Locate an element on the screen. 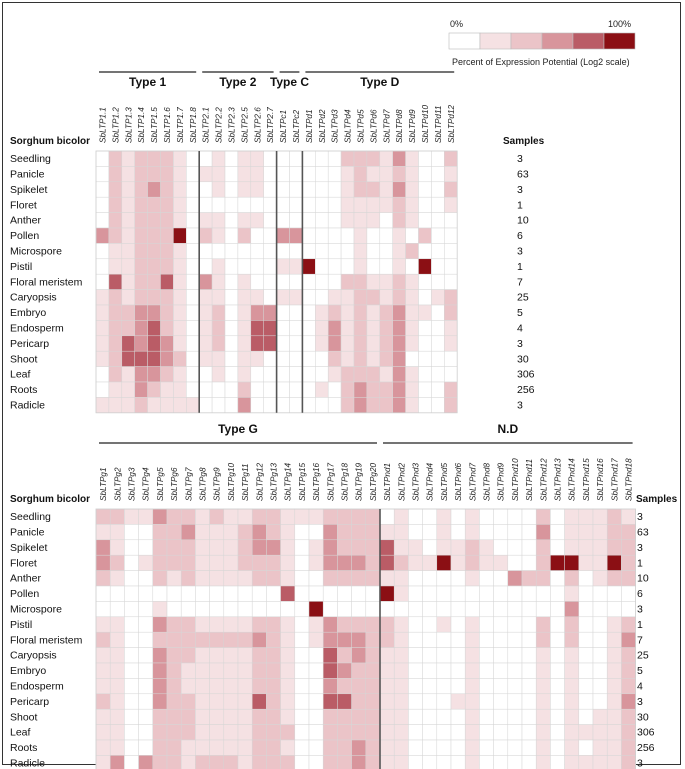  column-label: SbLTPg14 is located at coordinates (288, 481).